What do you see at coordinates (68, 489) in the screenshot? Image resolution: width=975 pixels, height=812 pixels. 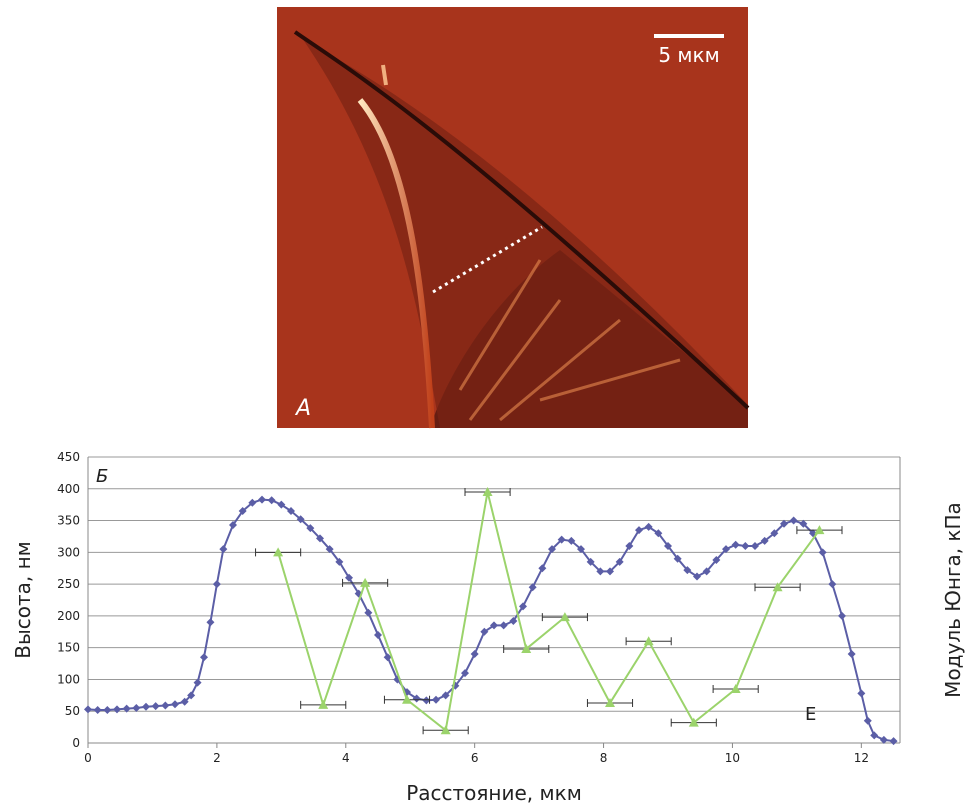 I see `y-tick-label: 400` at bounding box center [68, 489].